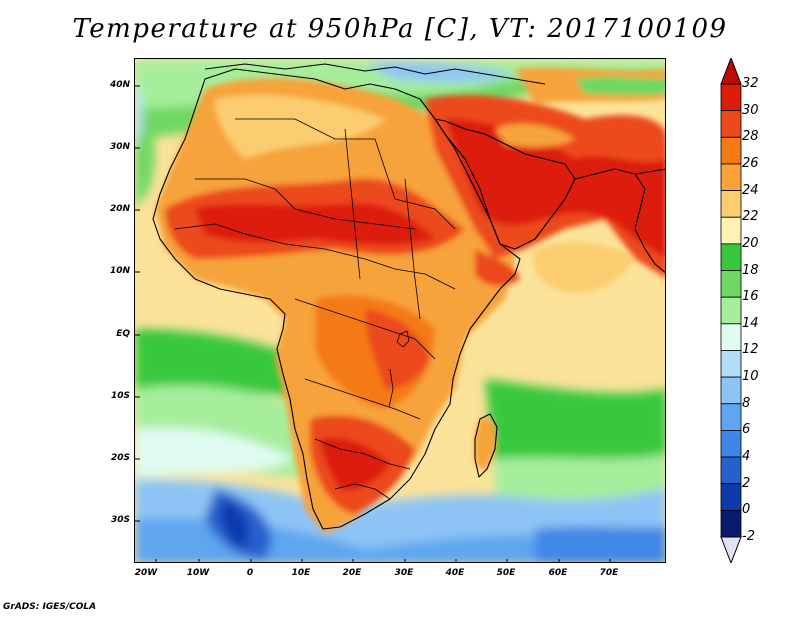 This screenshot has height=618, width=800. I want to click on colorbar-label: 2, so click(746, 483).